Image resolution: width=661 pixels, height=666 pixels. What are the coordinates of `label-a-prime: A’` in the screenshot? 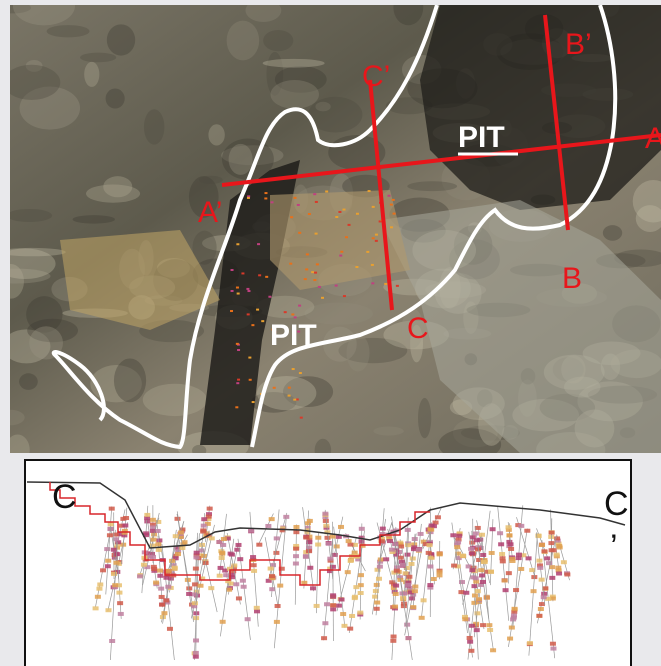 It's located at (210, 212).